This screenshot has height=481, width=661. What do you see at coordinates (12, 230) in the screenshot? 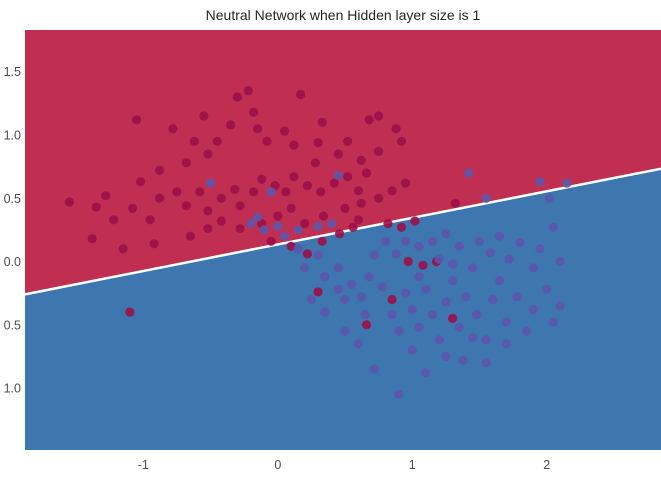
I see `y-axis-tick-labels: 1.5 1.0 0.5 0.0 0.5 1.0` at bounding box center [12, 230].